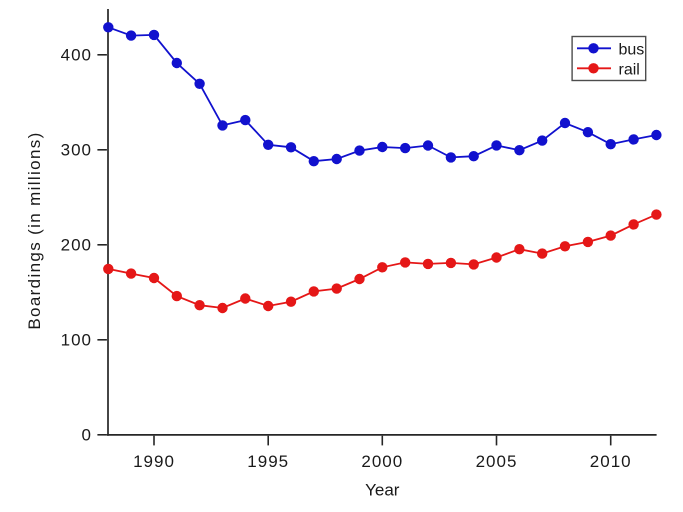  I want to click on svg-text: rail, so click(629, 70).